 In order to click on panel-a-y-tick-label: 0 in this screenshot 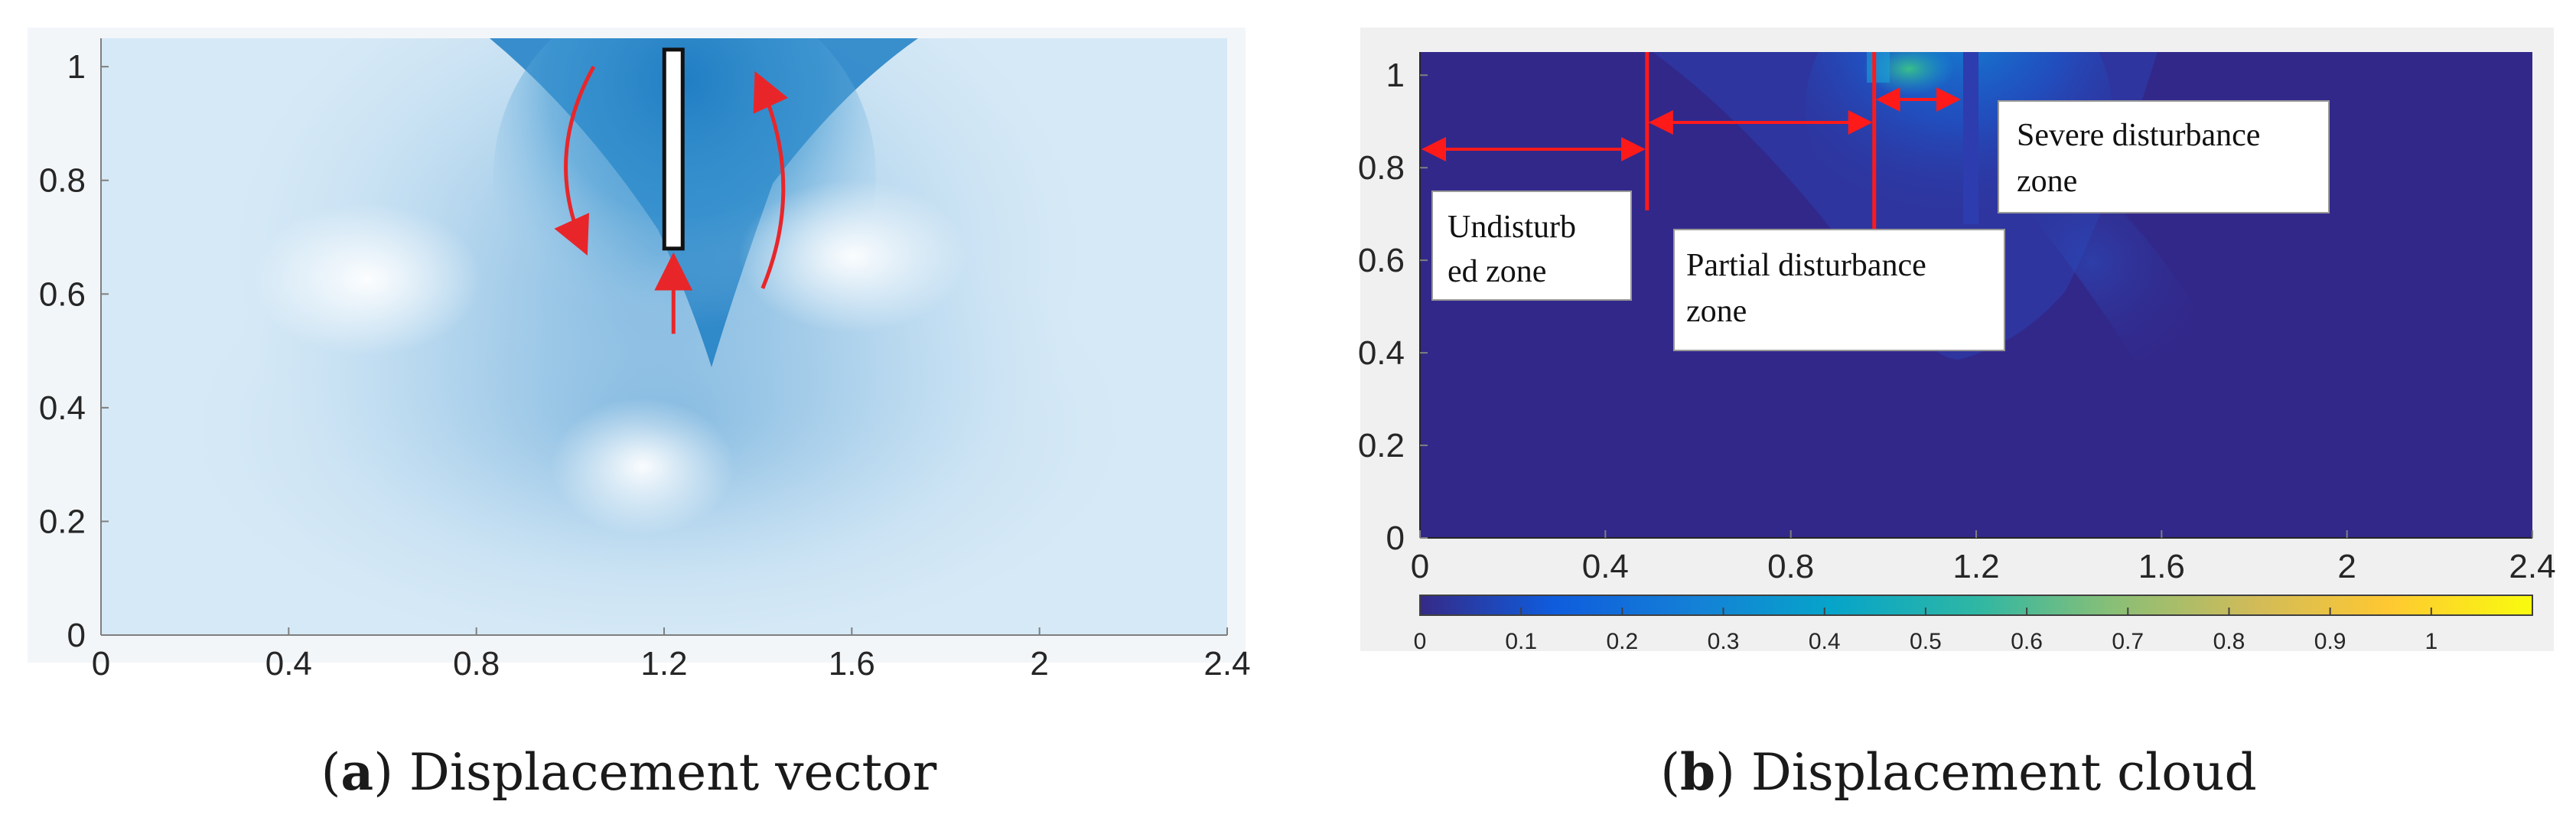, I will do `click(77, 635)`.